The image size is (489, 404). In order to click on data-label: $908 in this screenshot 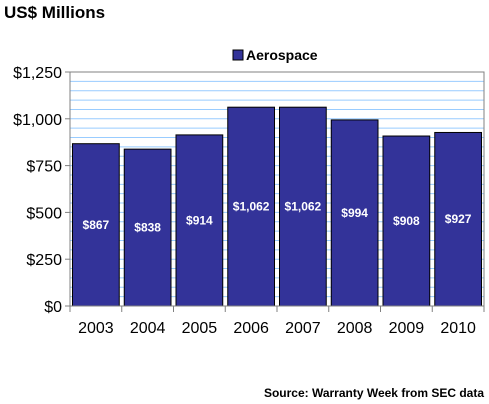, I will do `click(406, 221)`.